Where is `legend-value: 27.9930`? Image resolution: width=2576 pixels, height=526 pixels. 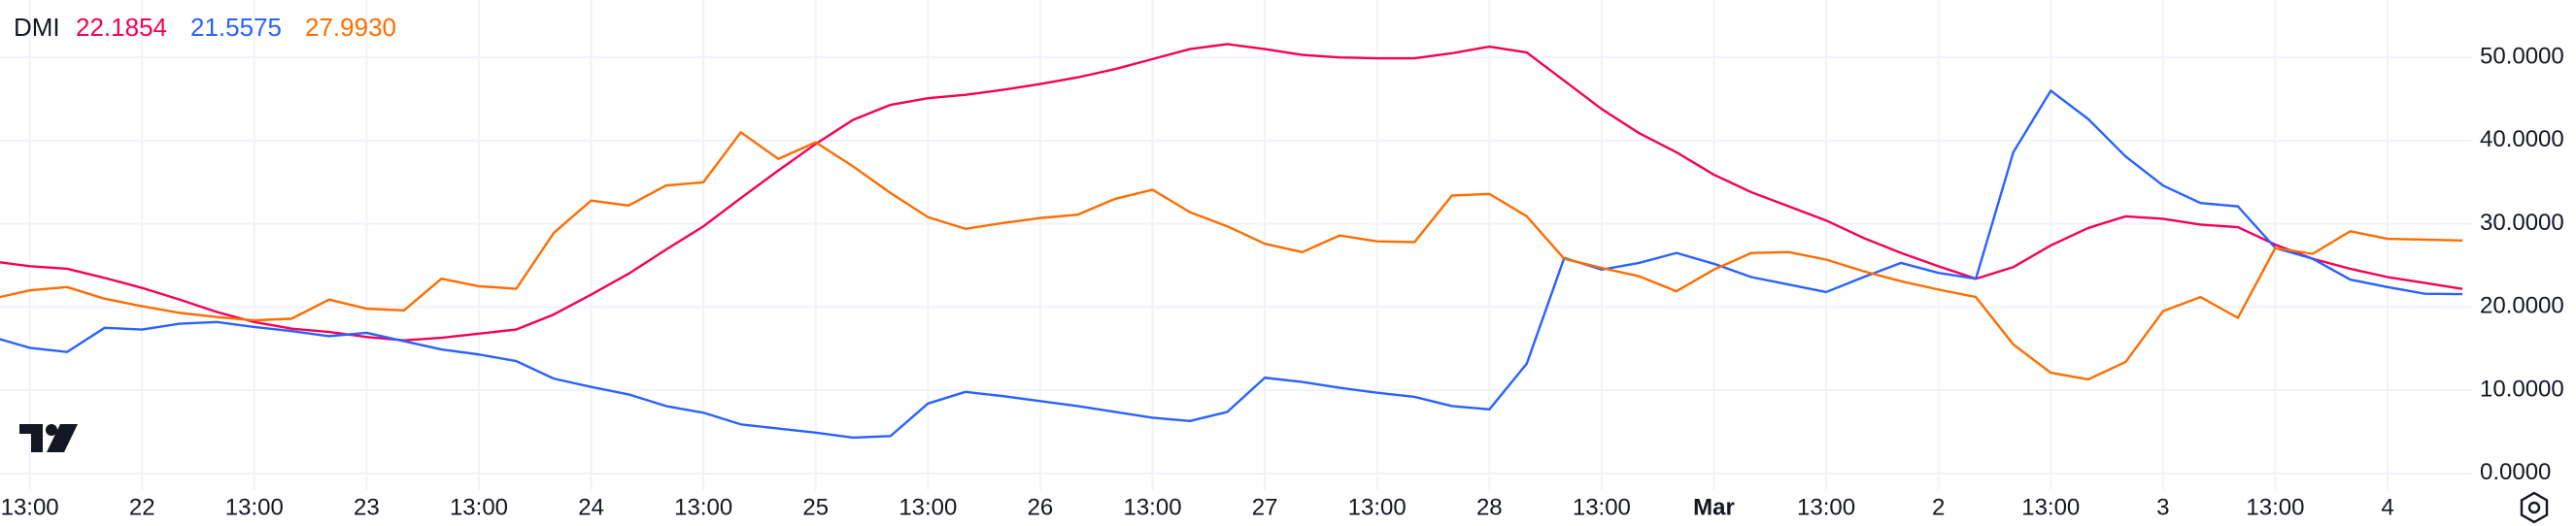 legend-value: 27.9930 is located at coordinates (350, 27).